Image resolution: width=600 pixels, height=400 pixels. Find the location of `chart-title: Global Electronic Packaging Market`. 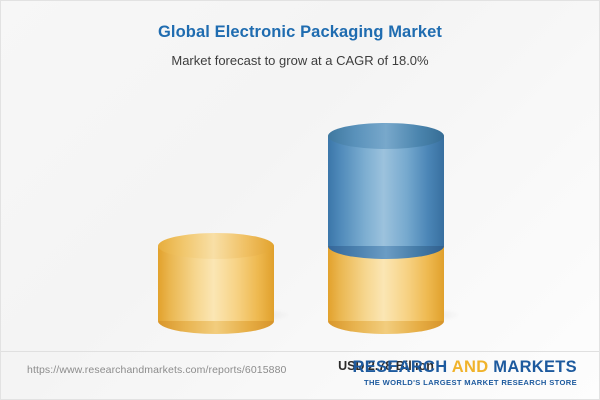

chart-title: Global Electronic Packaging Market is located at coordinates (300, 32).